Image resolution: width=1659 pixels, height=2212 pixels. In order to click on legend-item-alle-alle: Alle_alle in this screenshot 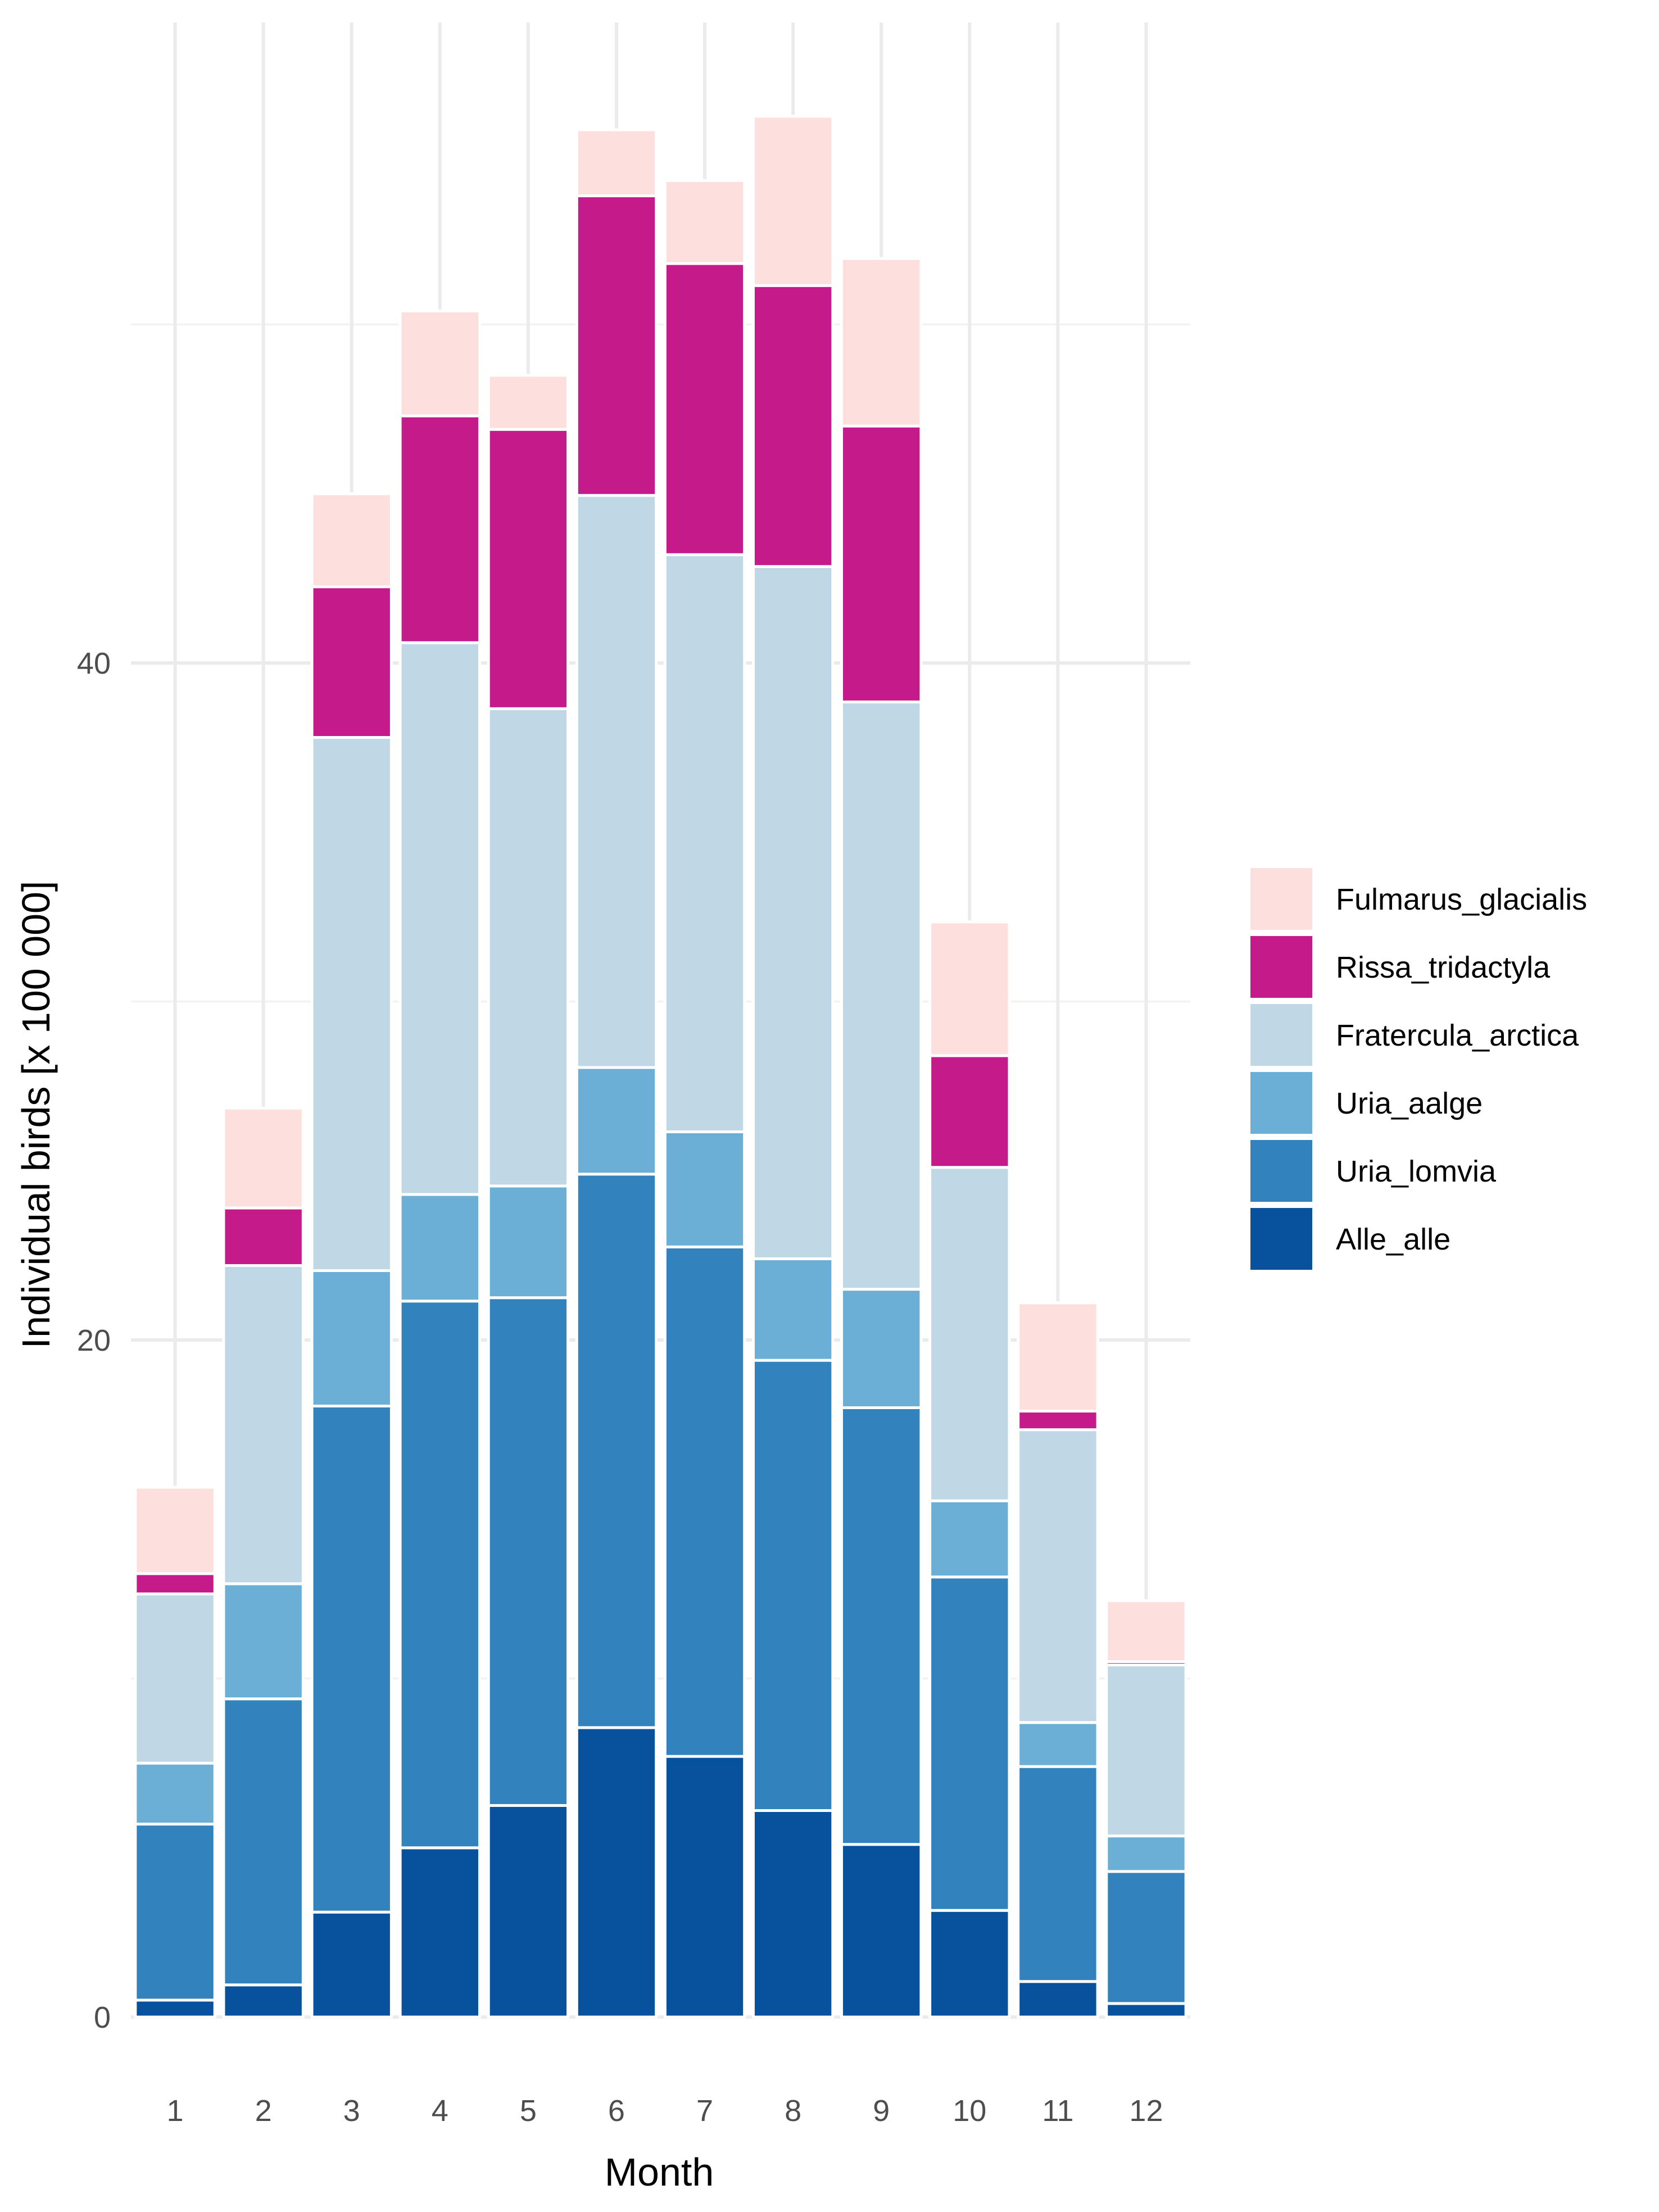, I will do `click(1350, 1239)`.